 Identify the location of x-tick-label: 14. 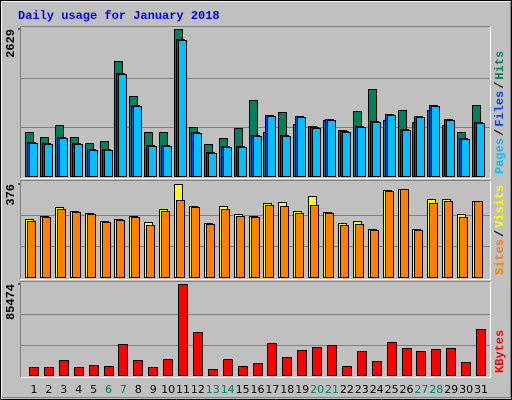
(228, 389).